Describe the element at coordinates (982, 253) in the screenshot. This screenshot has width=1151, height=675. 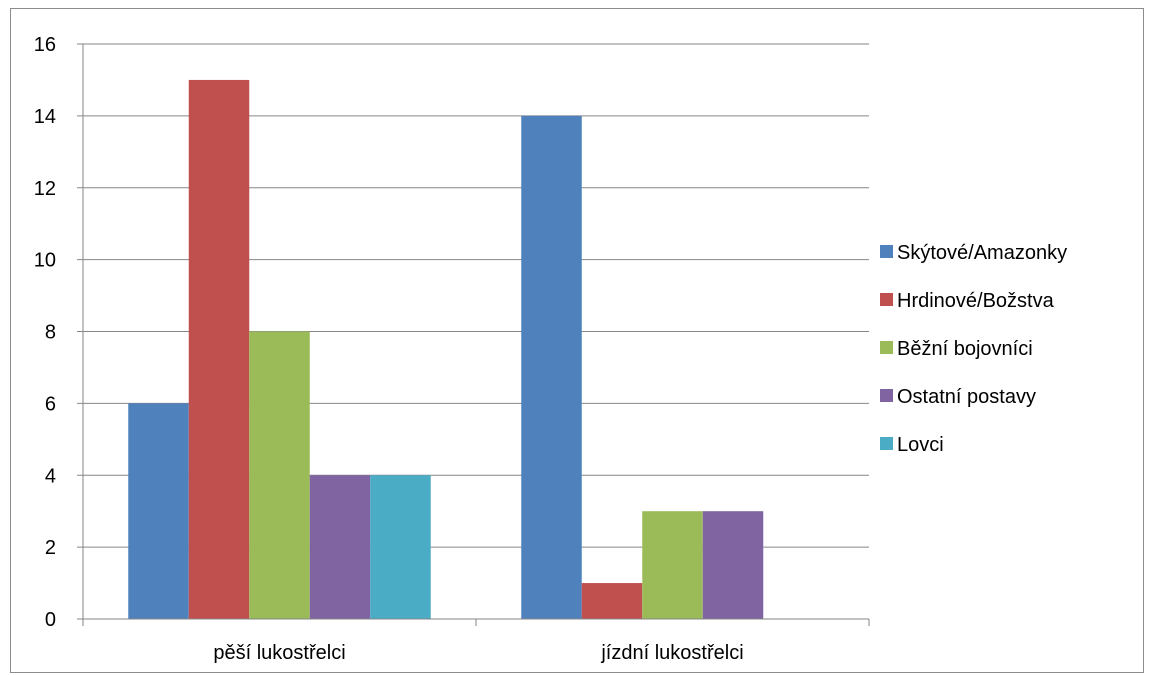
I see `legend-label: Skýtové/Amazonky` at that location.